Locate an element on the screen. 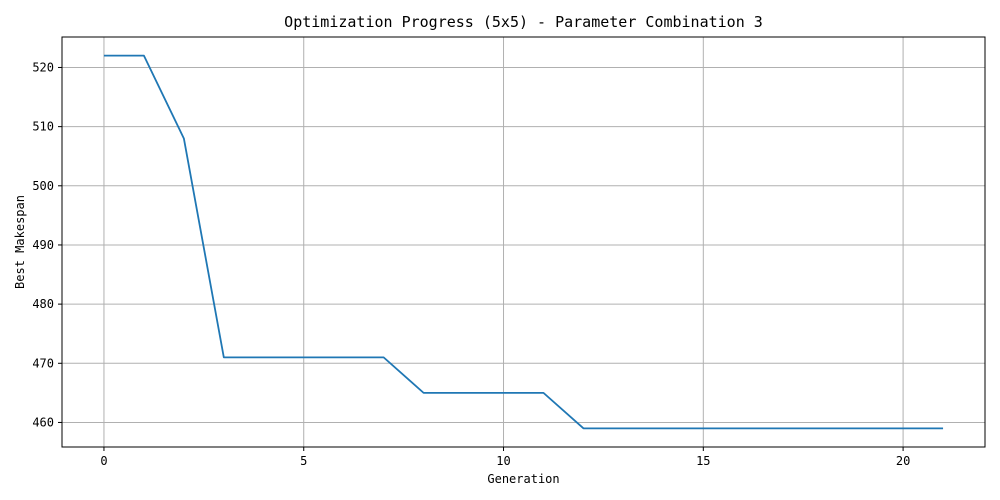 The width and height of the screenshot is (1000, 500). y-tick-label: 510 is located at coordinates (43, 127).